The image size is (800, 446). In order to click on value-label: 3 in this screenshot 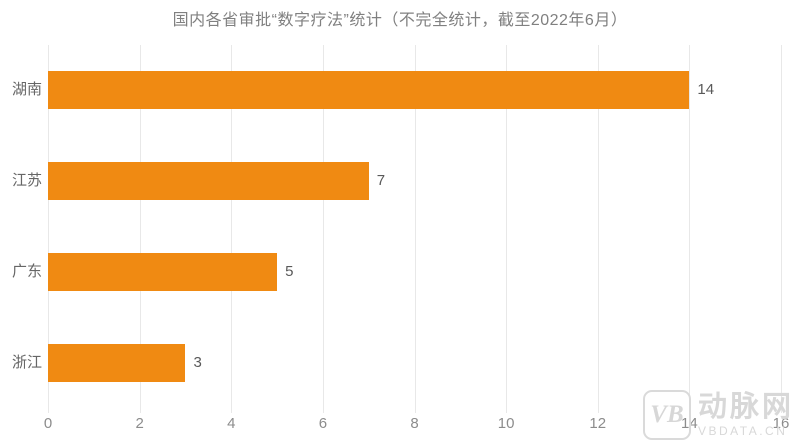, I will do `click(197, 362)`.